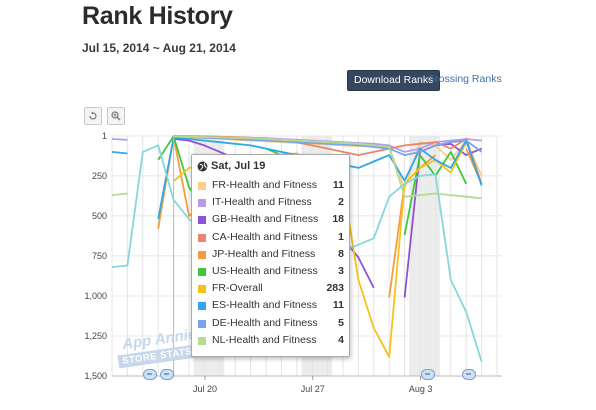  Describe the element at coordinates (205, 389) in the screenshot. I see `x-tick-label: Jul 20` at that location.